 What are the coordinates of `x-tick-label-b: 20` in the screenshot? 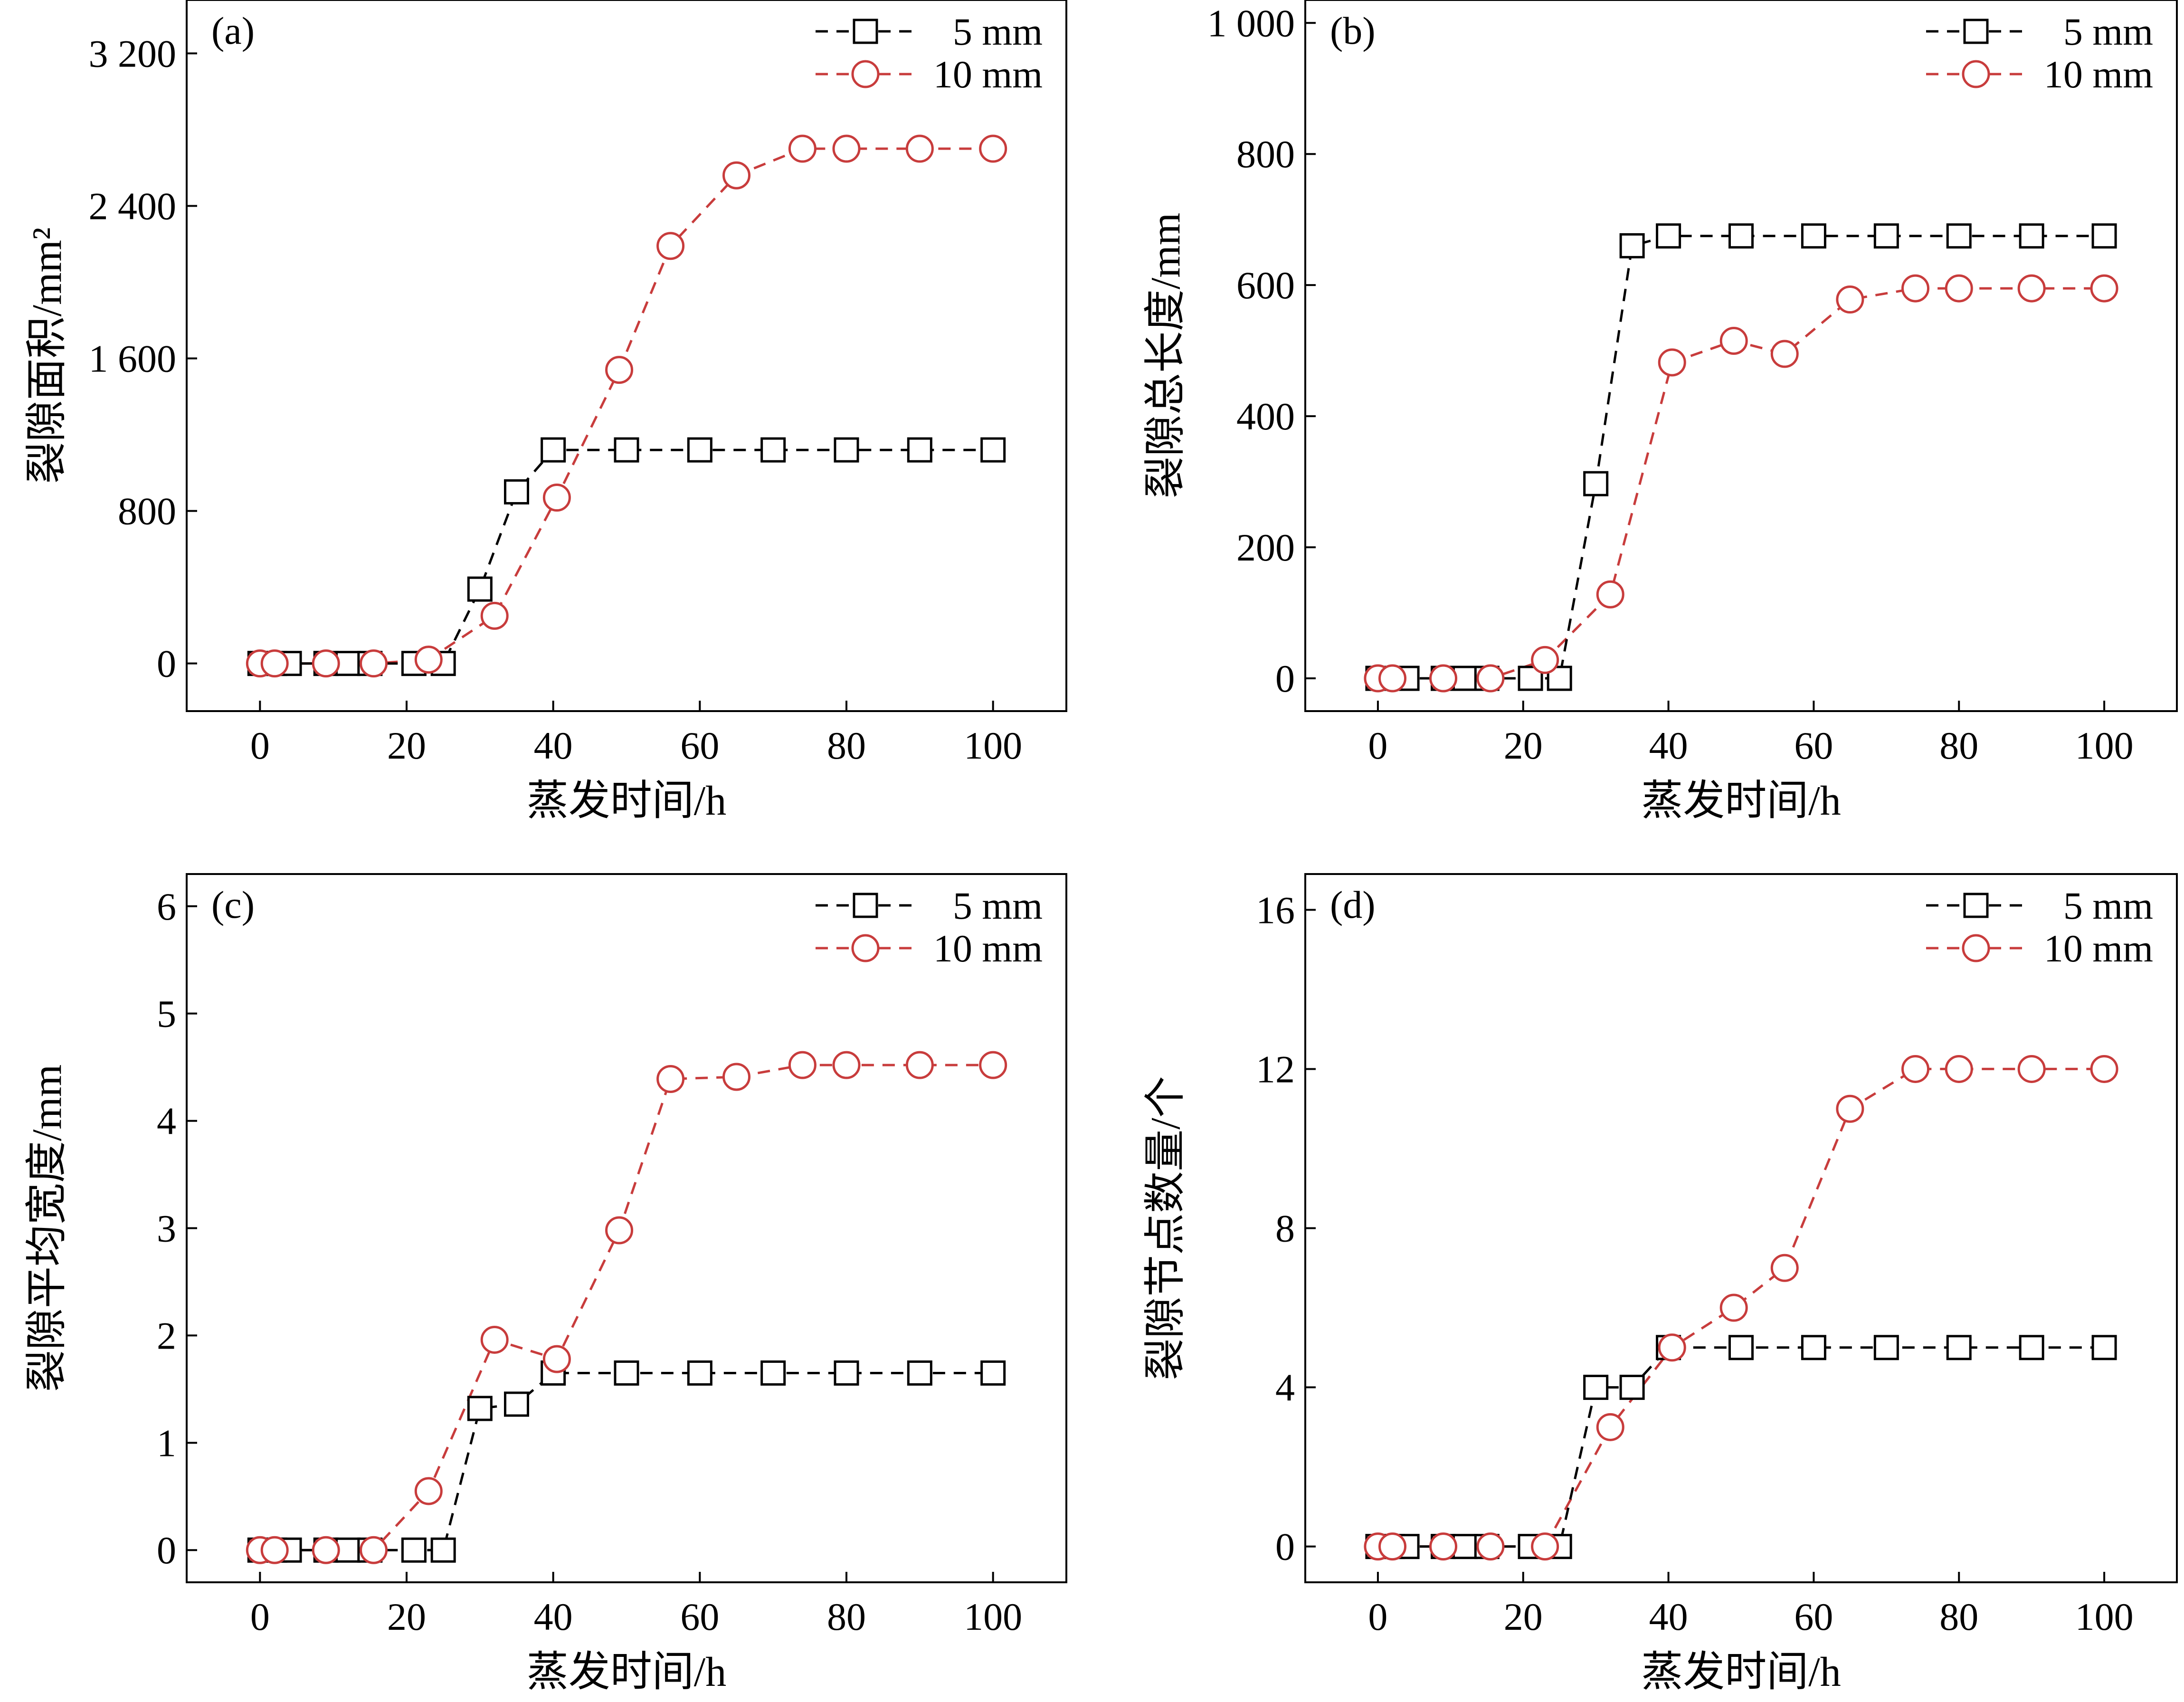 It's located at (1523, 745).